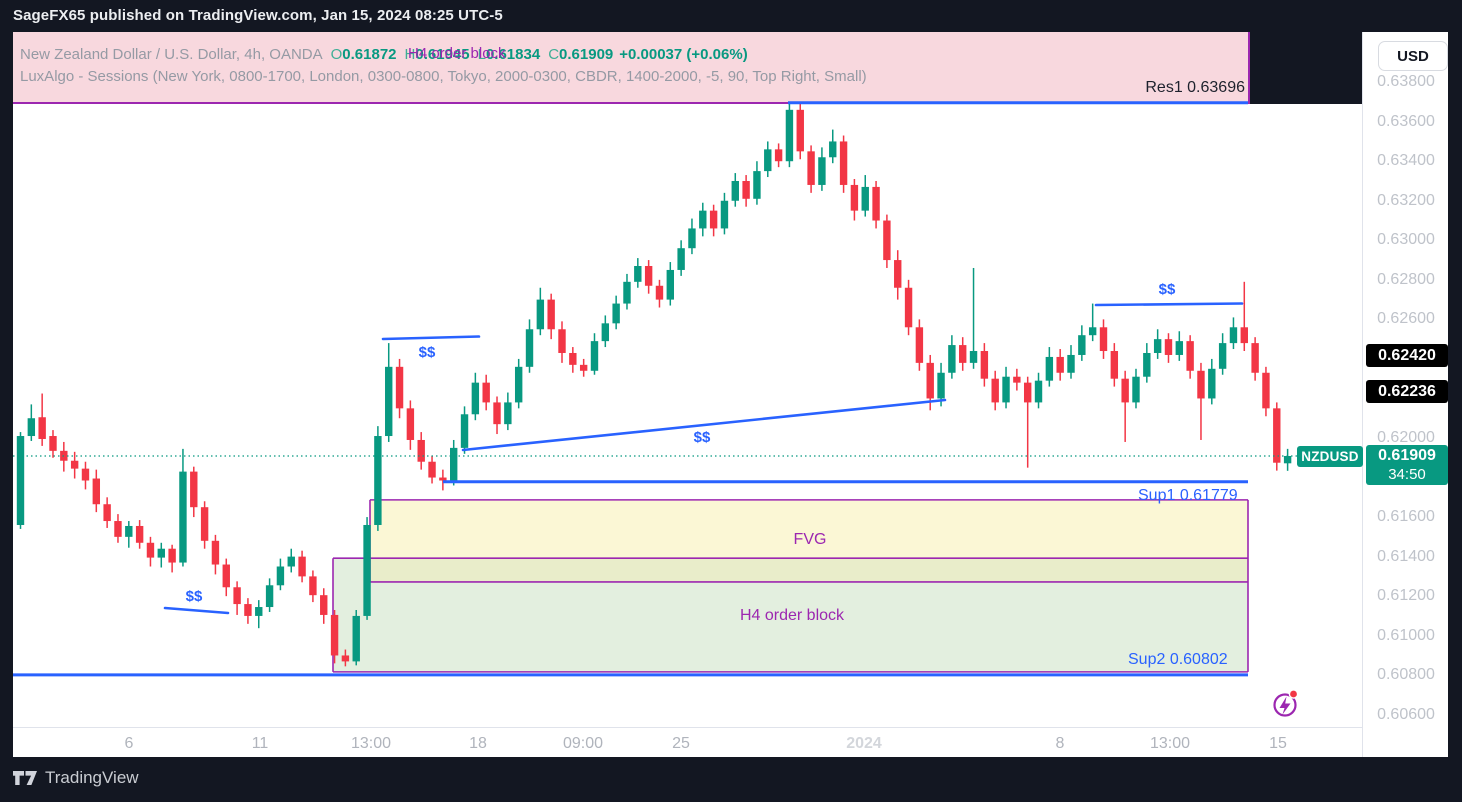 Image resolution: width=1462 pixels, height=802 pixels. I want to click on alert-price-badge-2: 0.62236, so click(1407, 391).